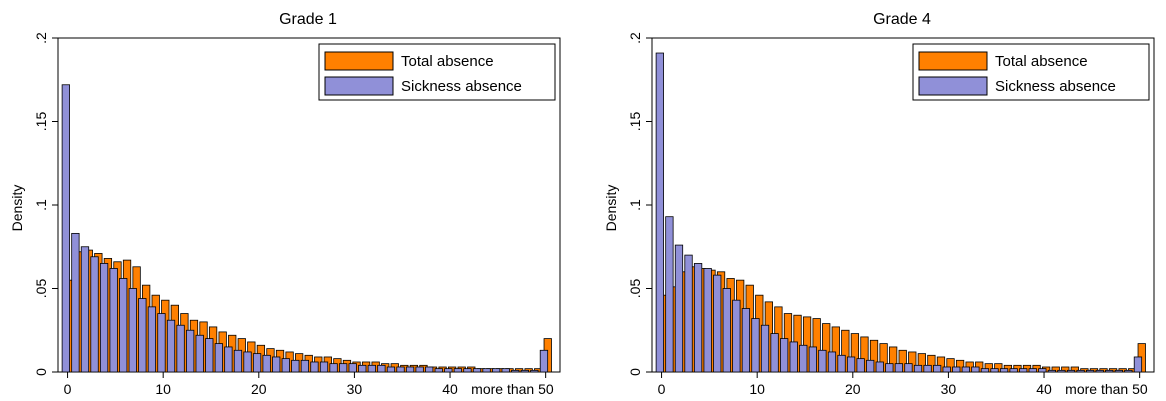 The height and width of the screenshot is (401, 1166). I want to click on legend-label-sickness: Sickness absence, so click(461, 86).